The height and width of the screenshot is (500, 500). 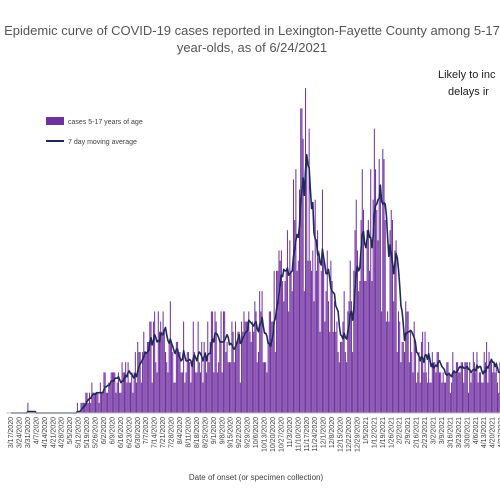 I want to click on x-tick-label: 3/31/2020, so click(x=28, y=432).